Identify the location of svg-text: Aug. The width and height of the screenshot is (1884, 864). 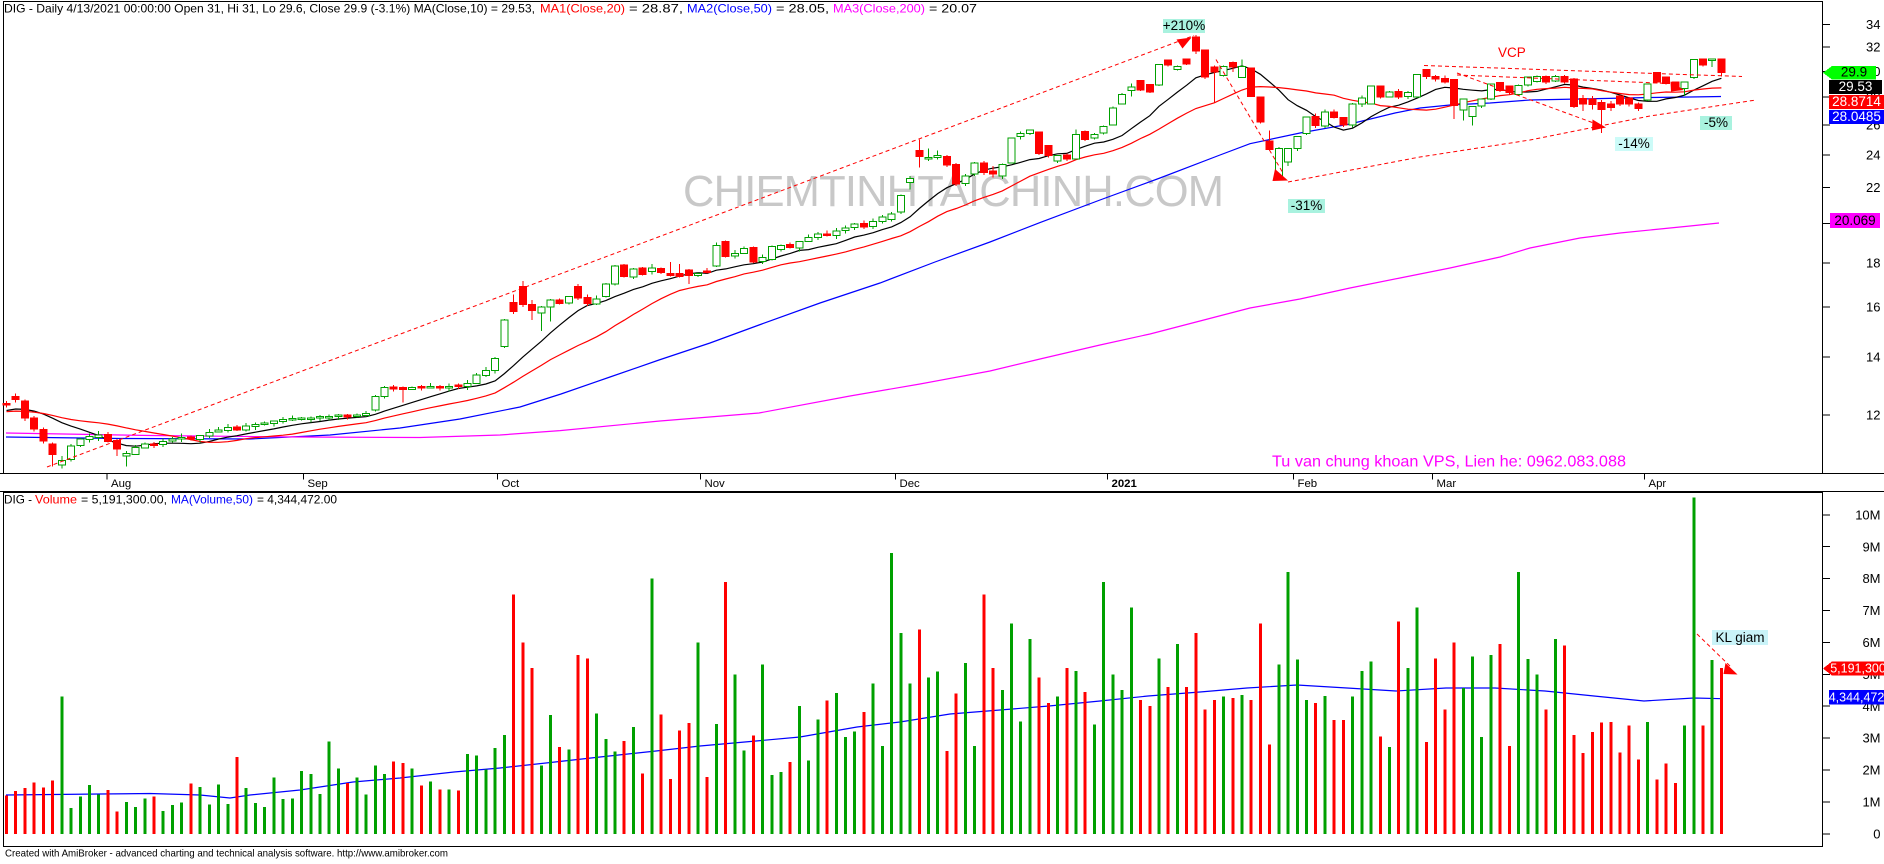
(121, 484).